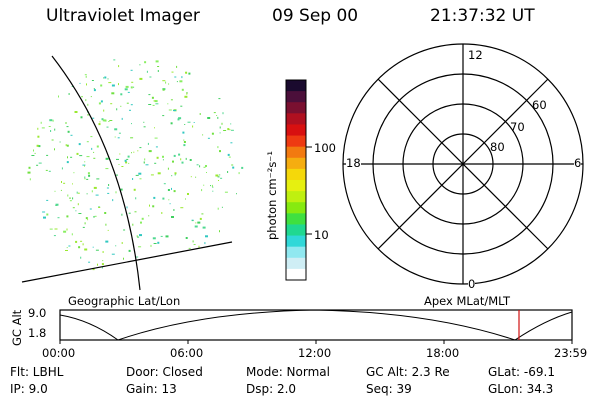 The height and width of the screenshot is (400, 600). Describe the element at coordinates (517, 127) in the screenshot. I see `mlat-label-70: 70` at that location.